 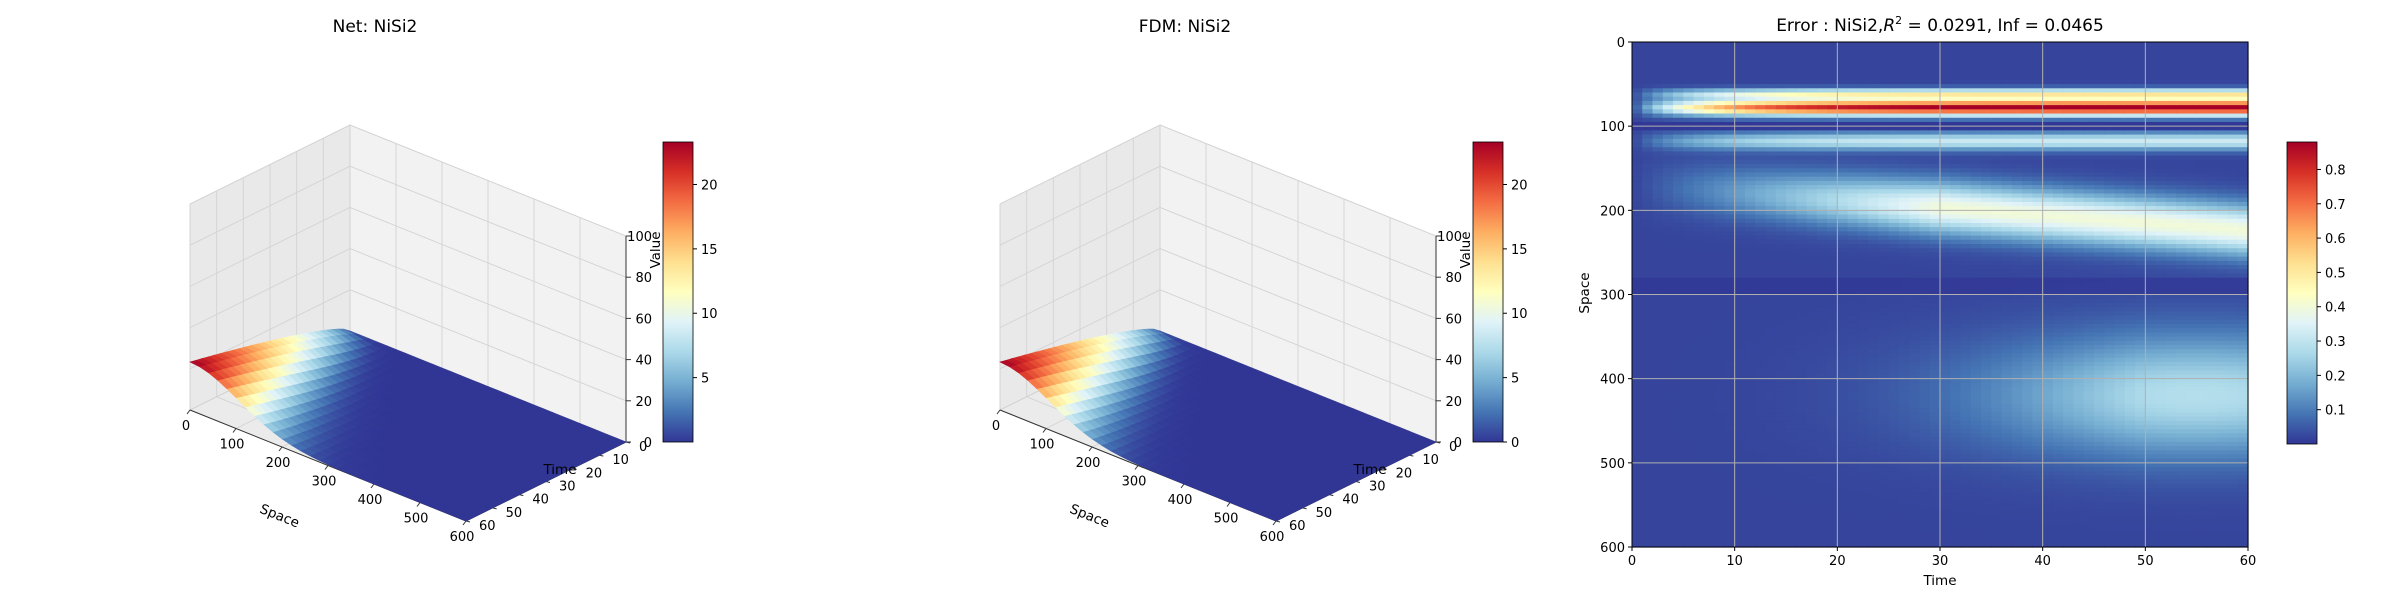 I want to click on y-tick-label: 10, so click(x=620, y=460).